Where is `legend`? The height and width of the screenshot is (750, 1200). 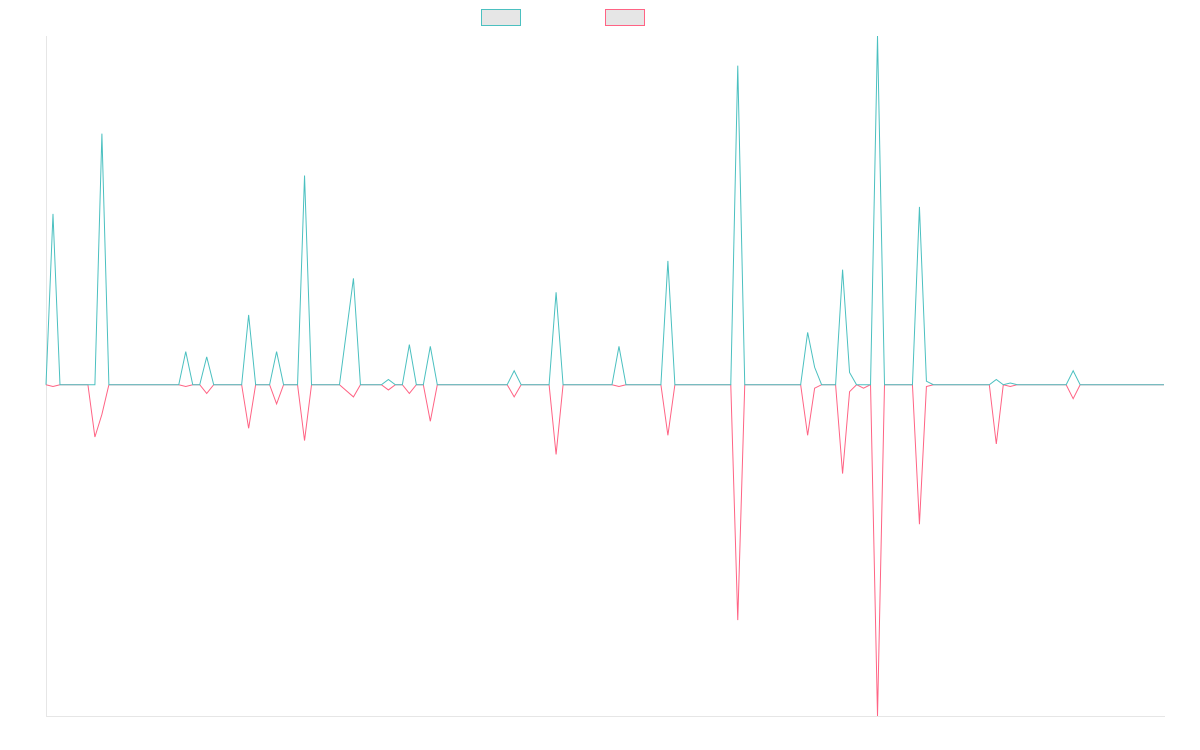
legend is located at coordinates (563, 17).